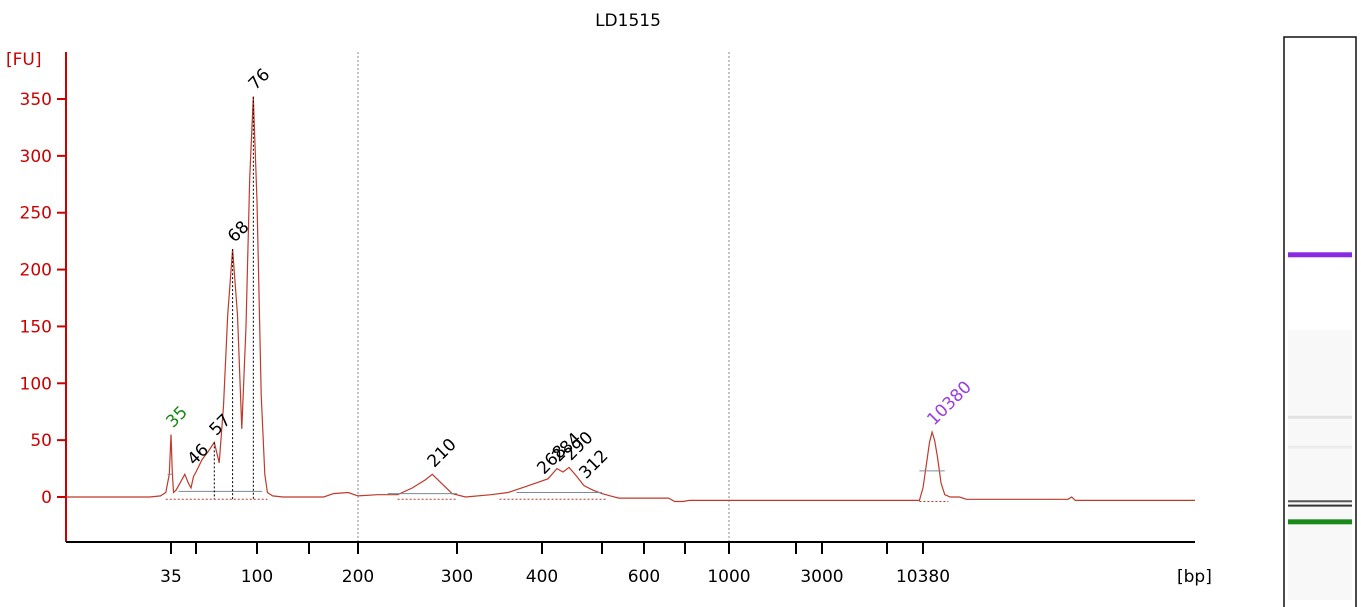  Describe the element at coordinates (36, 157) in the screenshot. I see `y-tick-label-300: 300` at that location.